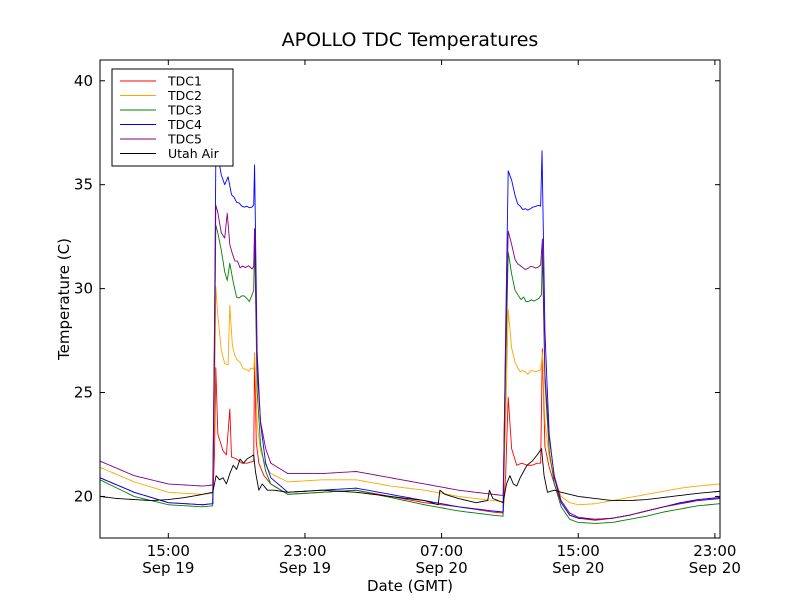 Image resolution: width=800 pixels, height=600 pixels. I want to click on legend-label: TDC1, so click(184, 81).